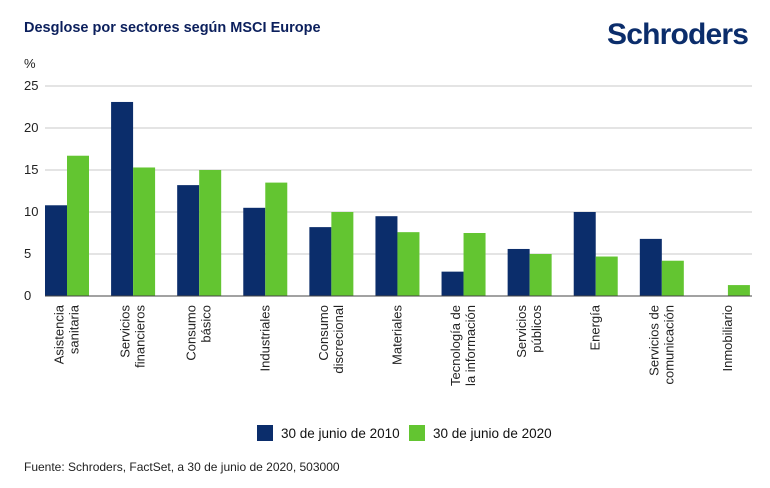 The width and height of the screenshot is (770, 488). Describe the element at coordinates (172, 28) in the screenshot. I see `chart-title: Desglose por sectores según MSCI Europe` at that location.